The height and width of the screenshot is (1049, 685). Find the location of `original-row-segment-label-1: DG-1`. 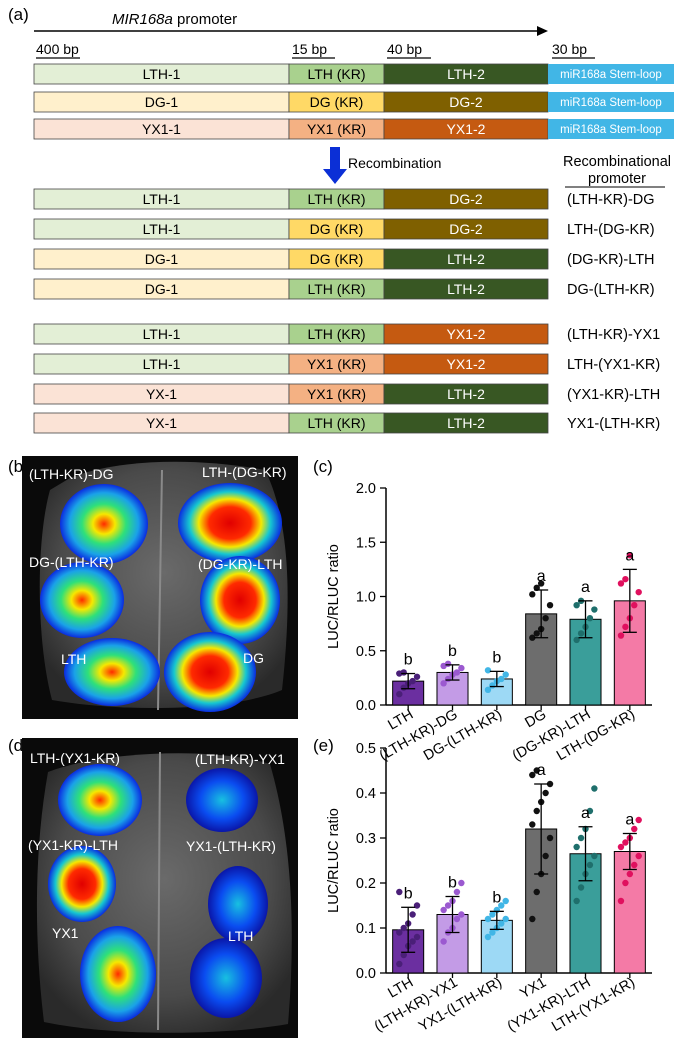

original-row-segment-label-1: DG-1 is located at coordinates (162, 102).